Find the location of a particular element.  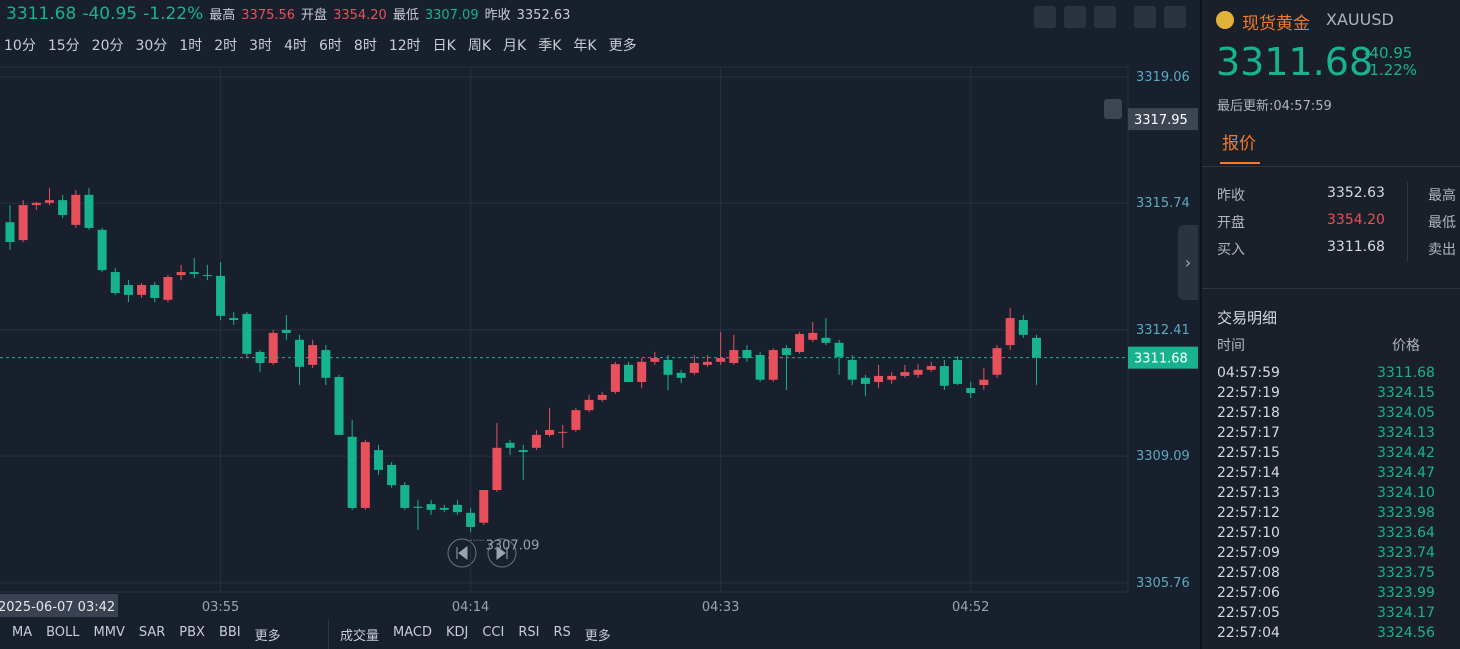

change: -40.95 is located at coordinates (1388, 53).